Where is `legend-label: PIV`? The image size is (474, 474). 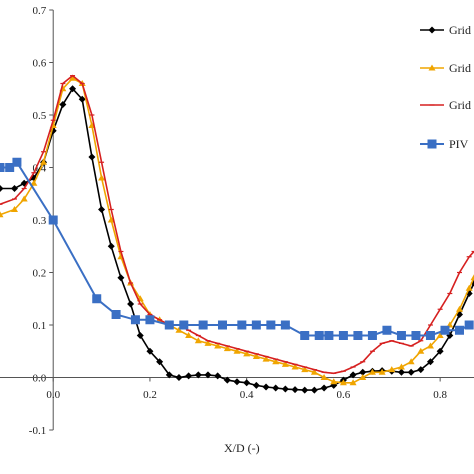
legend-label: PIV is located at coordinates (459, 144).